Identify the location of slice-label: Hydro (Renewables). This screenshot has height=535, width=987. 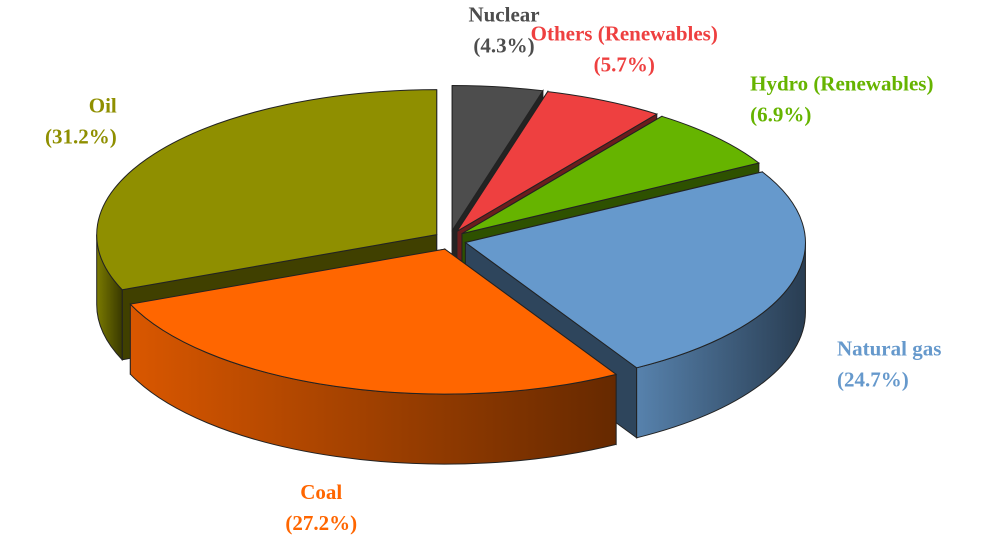
(841, 83).